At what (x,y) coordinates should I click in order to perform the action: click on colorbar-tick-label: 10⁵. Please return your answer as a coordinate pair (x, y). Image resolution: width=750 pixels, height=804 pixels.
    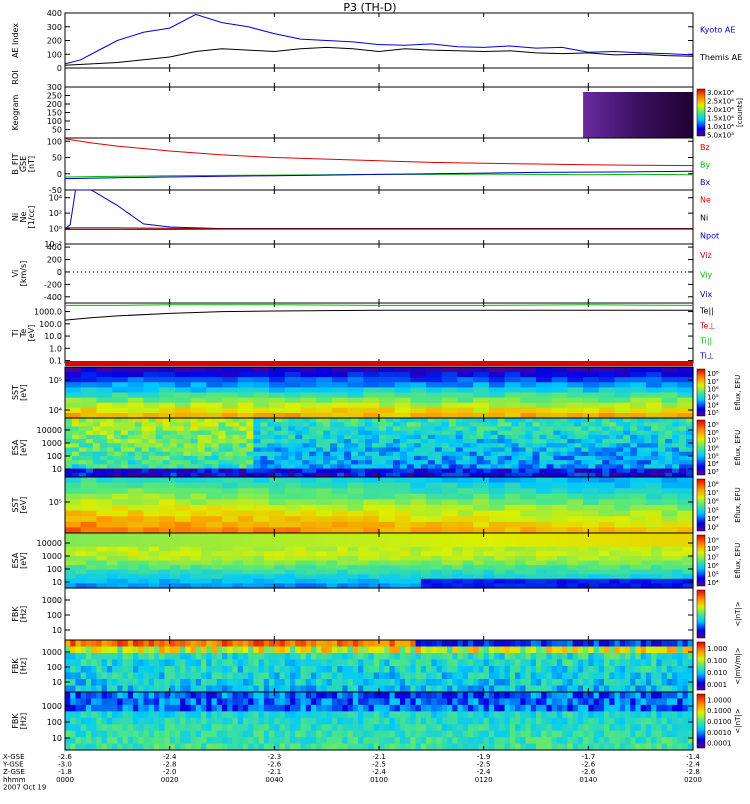
    Looking at the image, I should click on (713, 397).